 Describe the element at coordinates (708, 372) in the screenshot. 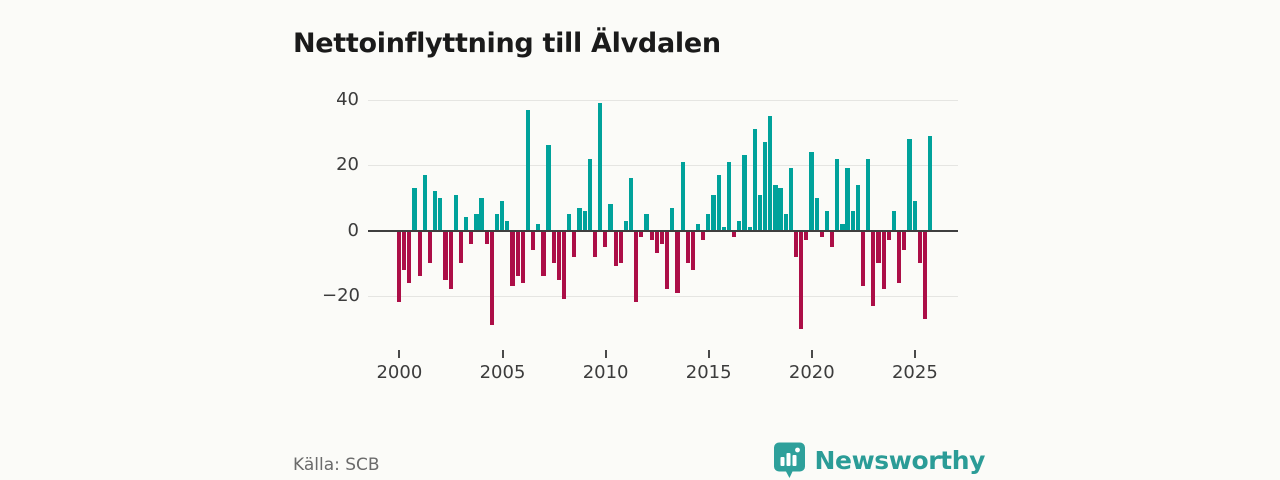

I see `x-axis-tick-label: 2015` at that location.